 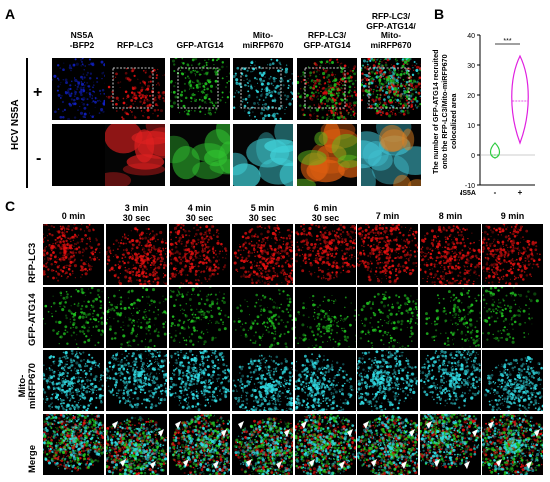 What do you see at coordinates (512, 254) in the screenshot?
I see `timelapse-image-r0-c7` at bounding box center [512, 254].